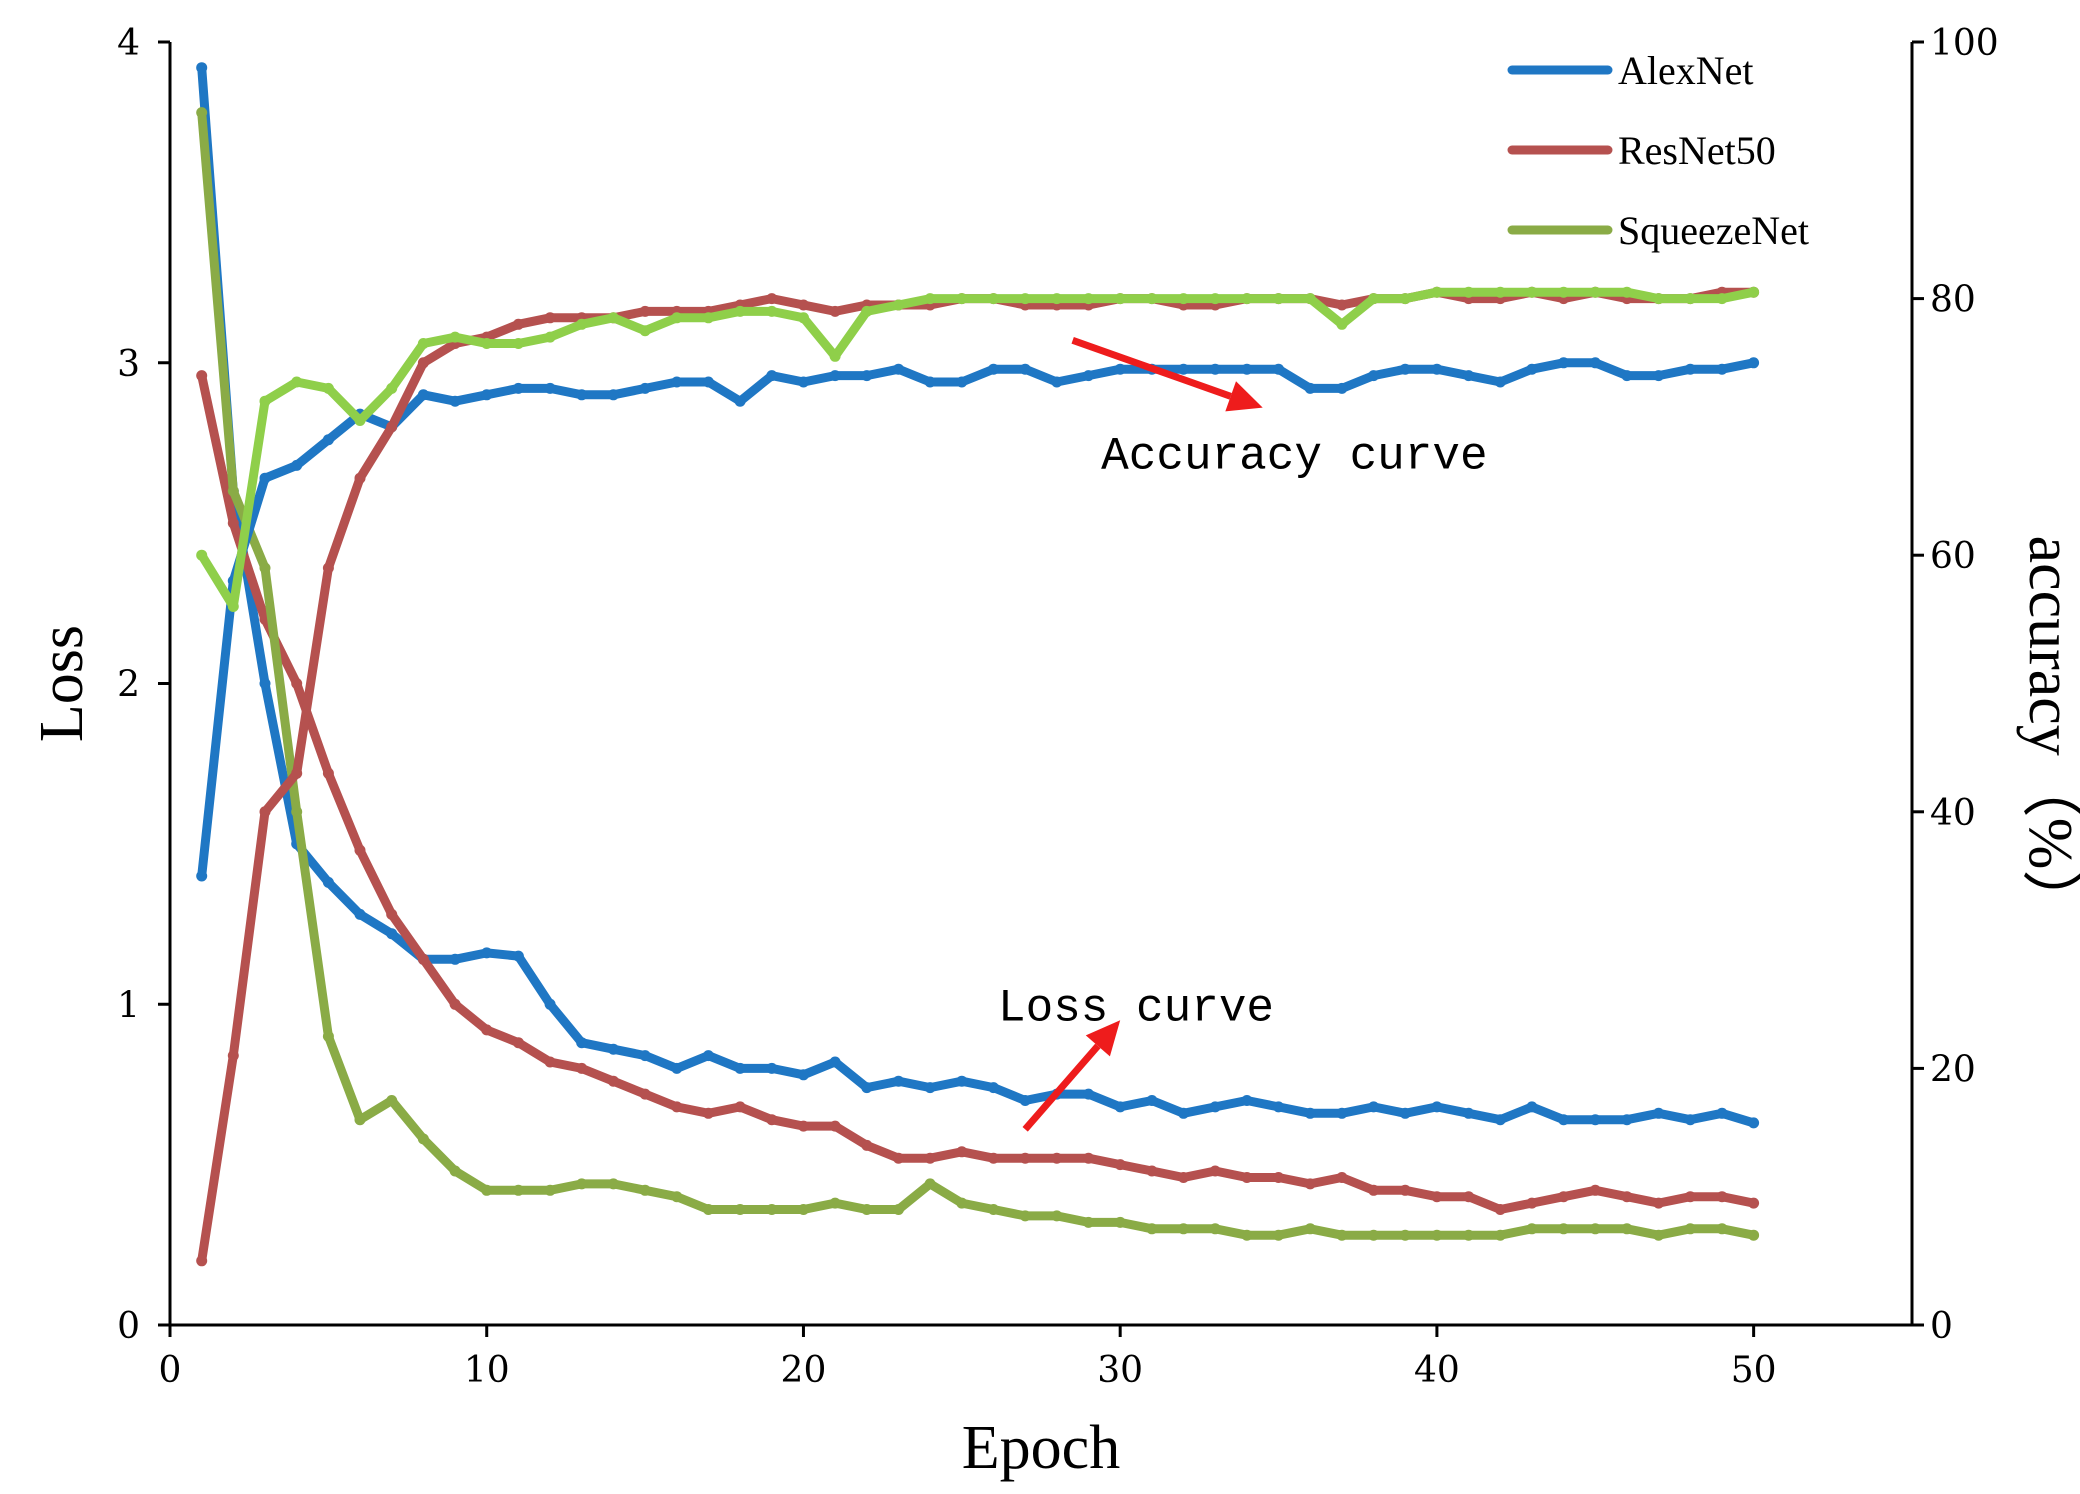  Describe the element at coordinates (1953, 556) in the screenshot. I see `right-y-tick-label: 60` at that location.